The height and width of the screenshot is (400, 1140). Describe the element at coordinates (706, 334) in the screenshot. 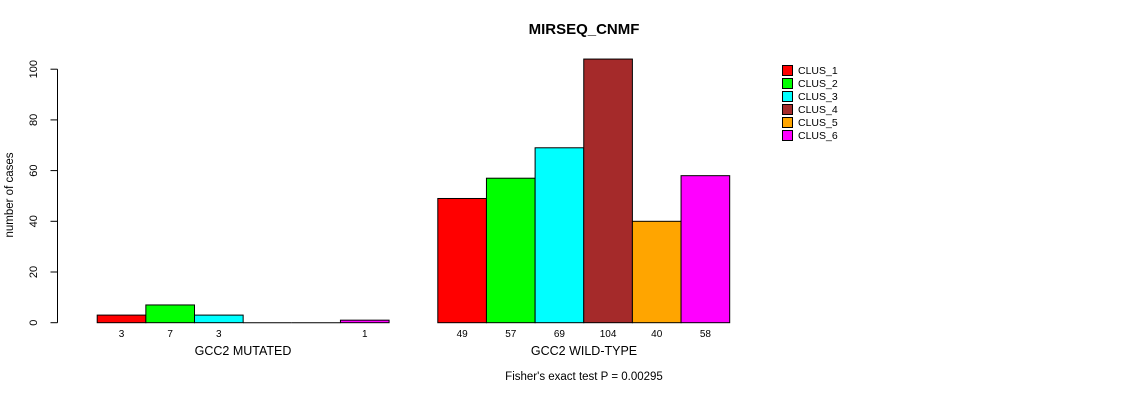

I see `bar-value-label: 58` at that location.